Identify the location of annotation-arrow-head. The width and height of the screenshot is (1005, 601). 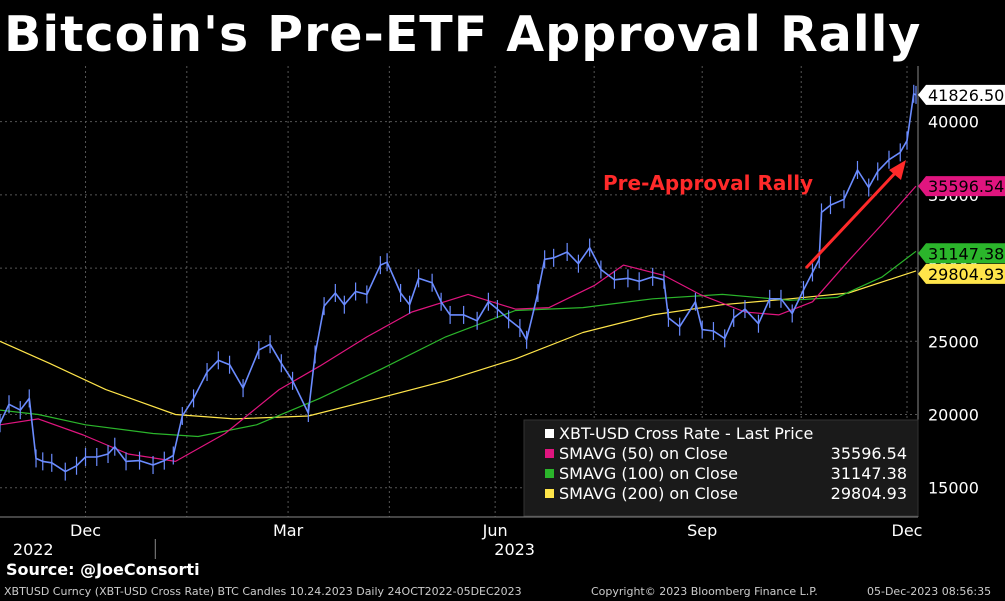
(897, 170).